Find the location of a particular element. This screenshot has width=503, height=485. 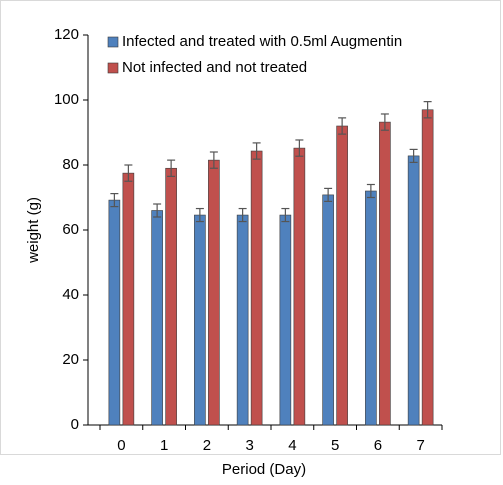

y-tick-label: 80 is located at coordinates (70, 164).